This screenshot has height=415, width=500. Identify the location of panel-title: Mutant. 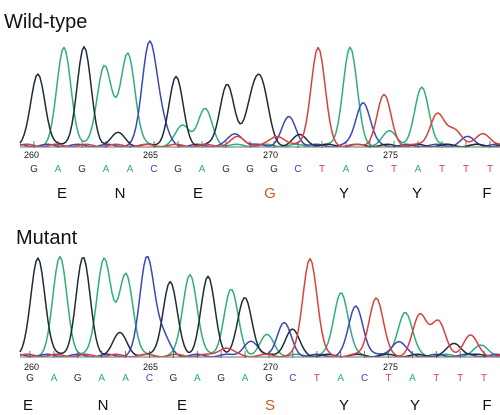
(47, 238).